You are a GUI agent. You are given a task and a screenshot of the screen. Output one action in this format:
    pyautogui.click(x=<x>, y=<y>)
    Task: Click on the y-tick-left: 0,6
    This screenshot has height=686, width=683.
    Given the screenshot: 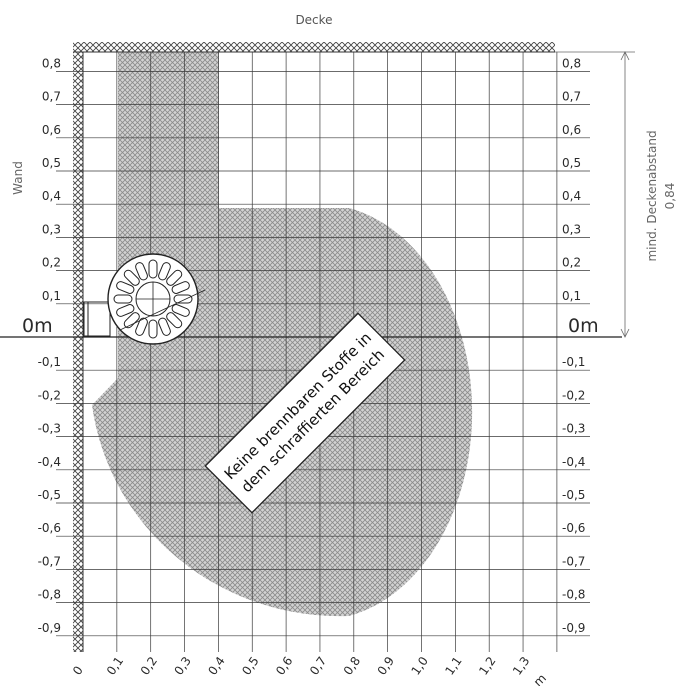 What is the action you would take?
    pyautogui.click(x=51, y=130)
    